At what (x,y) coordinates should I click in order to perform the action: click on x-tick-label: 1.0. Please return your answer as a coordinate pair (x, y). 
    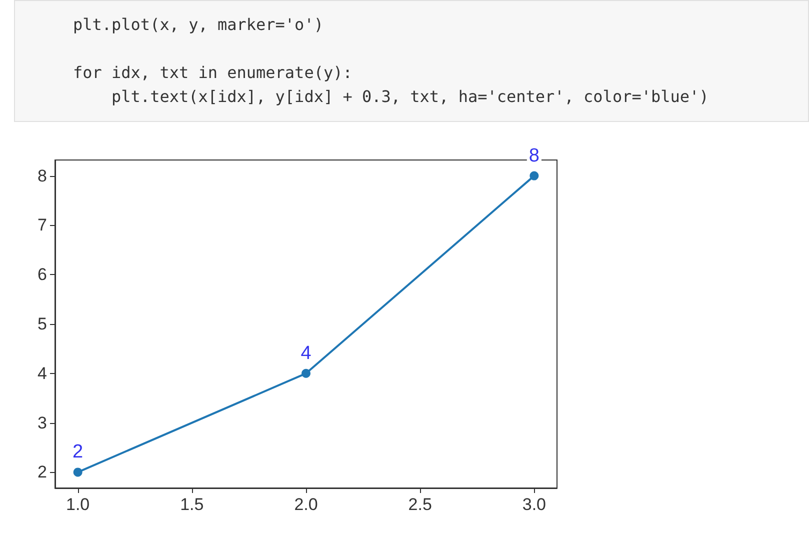
    Looking at the image, I should click on (78, 504).